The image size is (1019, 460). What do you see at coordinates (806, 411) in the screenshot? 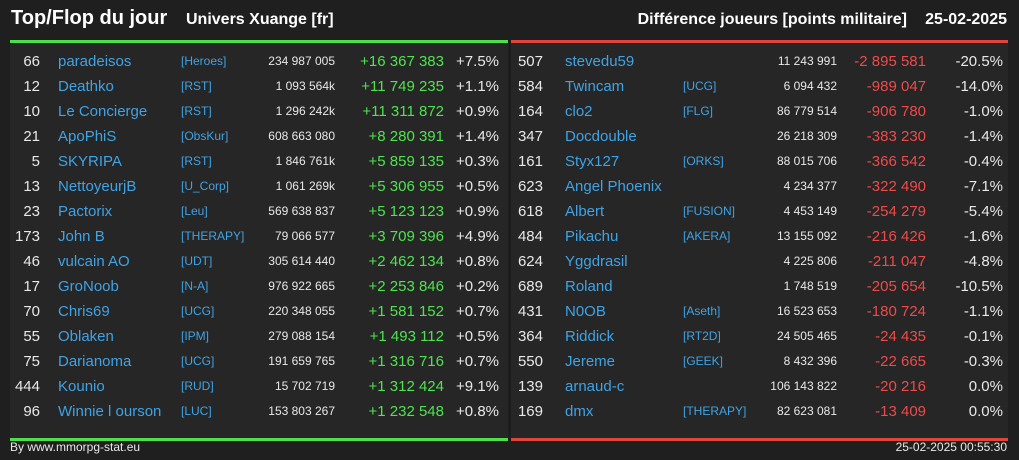
I see `player-points: 82 623 081` at bounding box center [806, 411].